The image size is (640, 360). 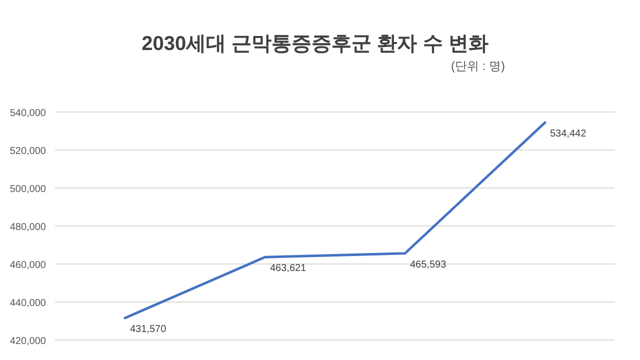 I want to click on chart-title: 2030세대 근막통증증후군 환자 수 변화, so click(x=315, y=44).